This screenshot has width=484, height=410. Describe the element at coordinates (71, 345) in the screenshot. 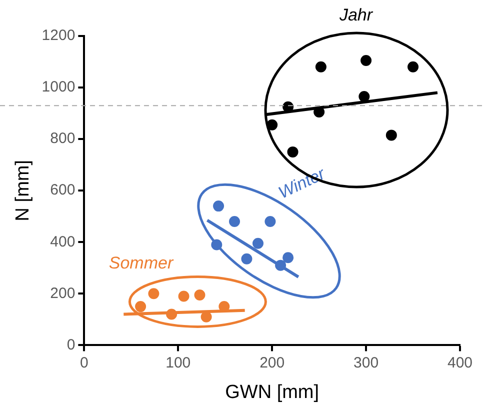

I see `y-tick-label: 0` at that location.